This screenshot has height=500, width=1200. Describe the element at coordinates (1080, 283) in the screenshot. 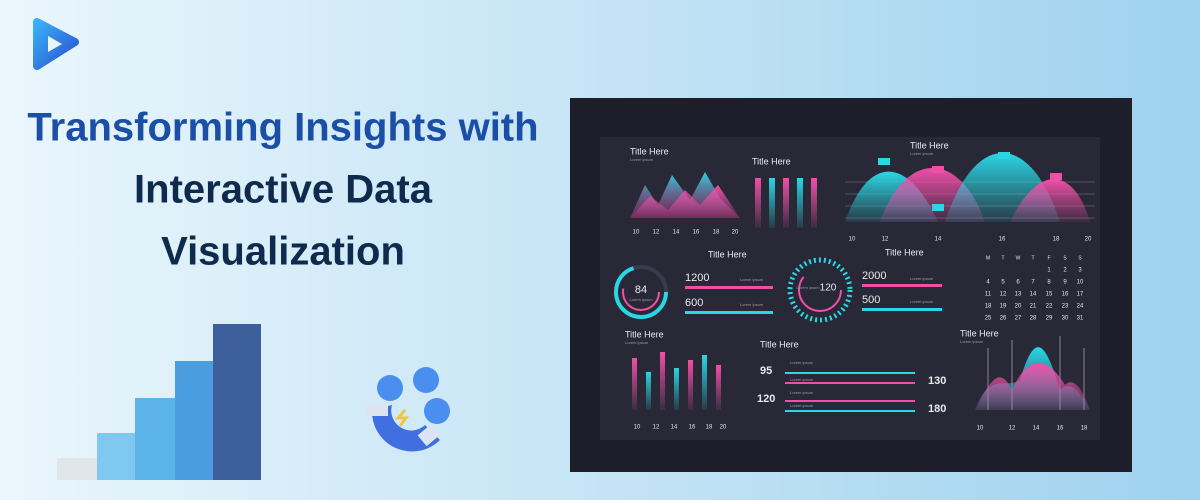

I see `calendar-day: 10` at that location.